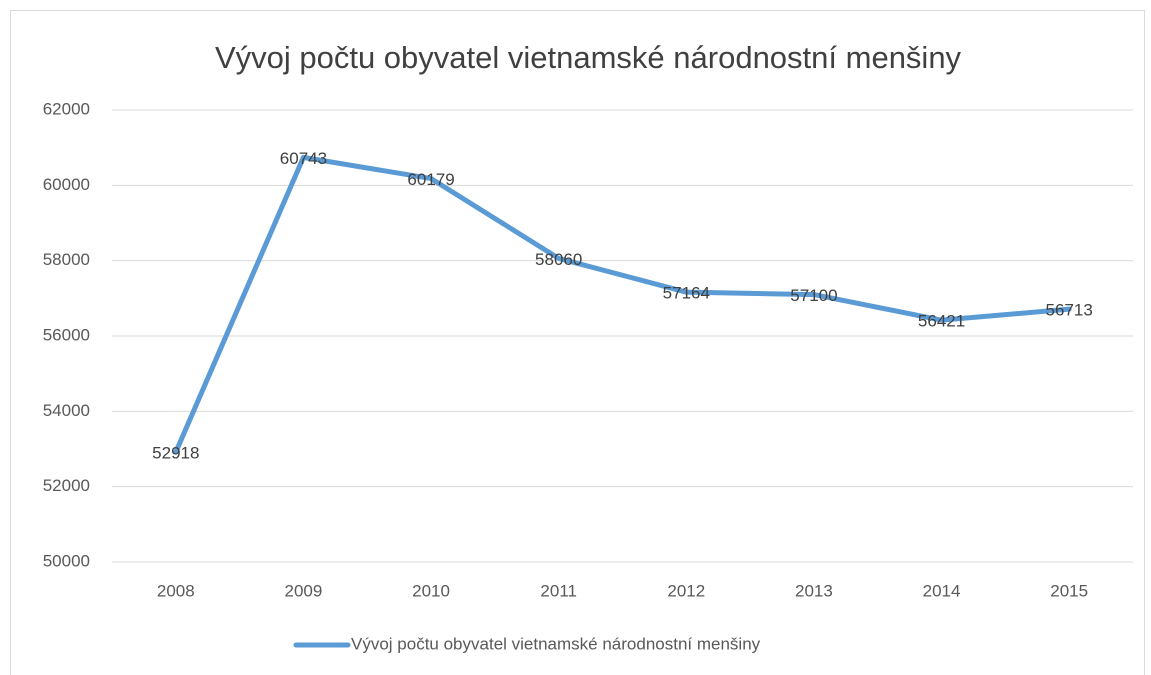  What do you see at coordinates (66, 259) in the screenshot?
I see `y-tick-label: 58000` at bounding box center [66, 259].